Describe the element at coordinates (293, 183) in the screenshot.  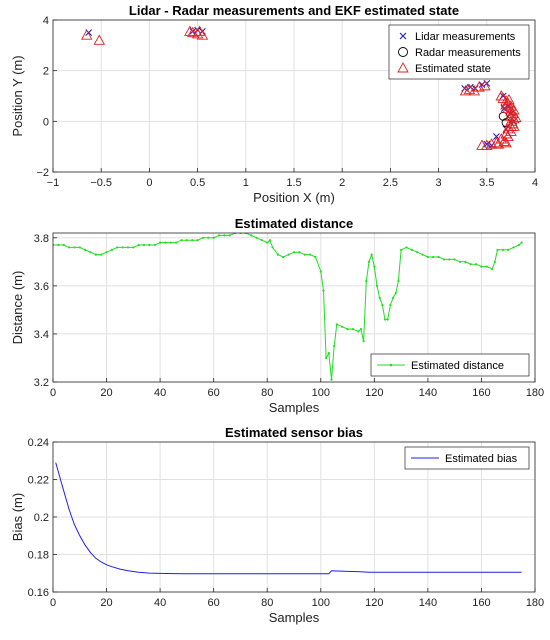
I see `x-tick-label: 1.5` at that location.